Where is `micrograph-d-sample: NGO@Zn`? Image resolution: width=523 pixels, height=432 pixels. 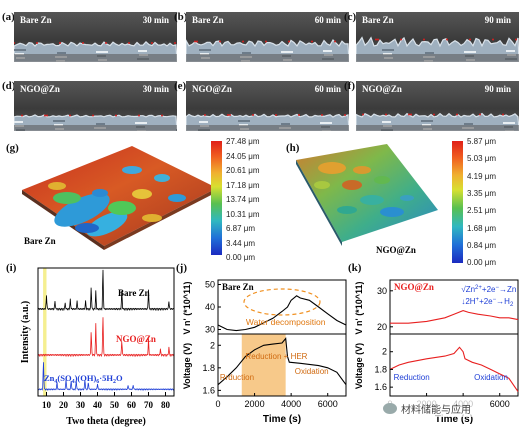
micrograph-d-sample: NGO@Zn is located at coordinates (40, 89).